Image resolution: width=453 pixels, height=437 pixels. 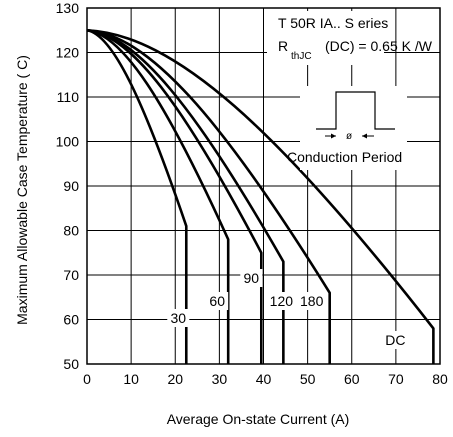 What do you see at coordinates (68, 8) in the screenshot?
I see `y-tick-label: 130` at bounding box center [68, 8].